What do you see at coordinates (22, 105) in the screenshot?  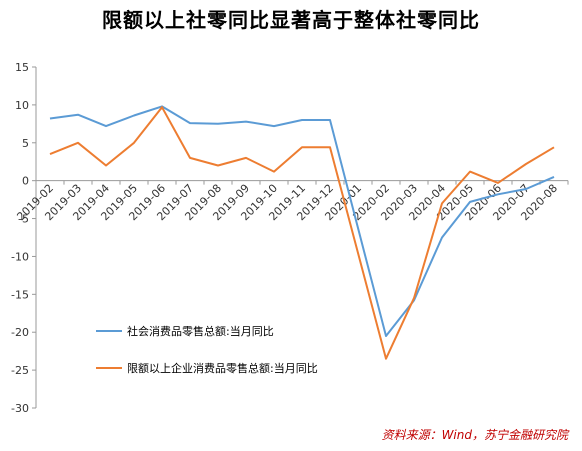 I see `y-tick-label: 10` at bounding box center [22, 105].